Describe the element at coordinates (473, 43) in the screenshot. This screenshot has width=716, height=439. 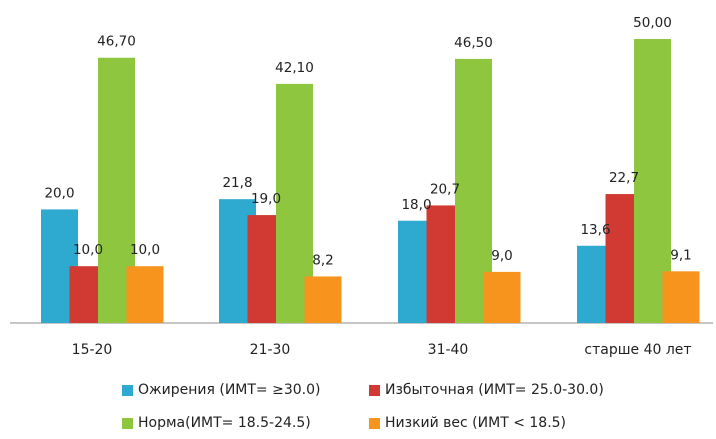
I see `data-label: 46,50` at that location.